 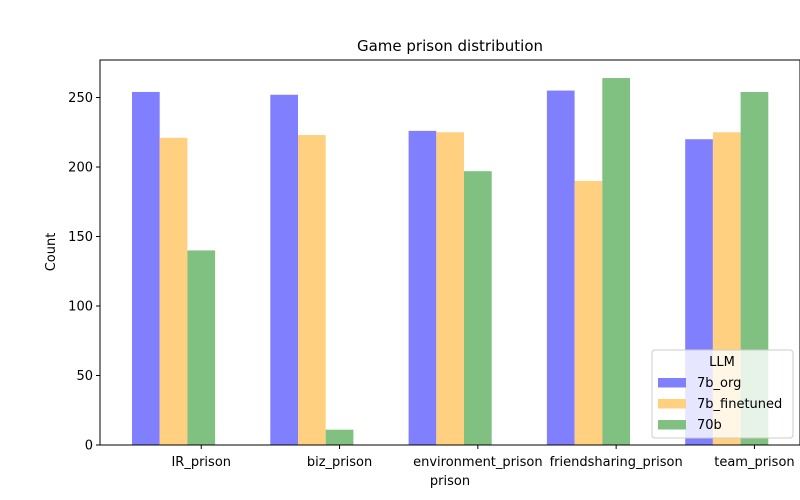 What do you see at coordinates (89, 446) in the screenshot?
I see `y-tick-label: 0` at bounding box center [89, 446].